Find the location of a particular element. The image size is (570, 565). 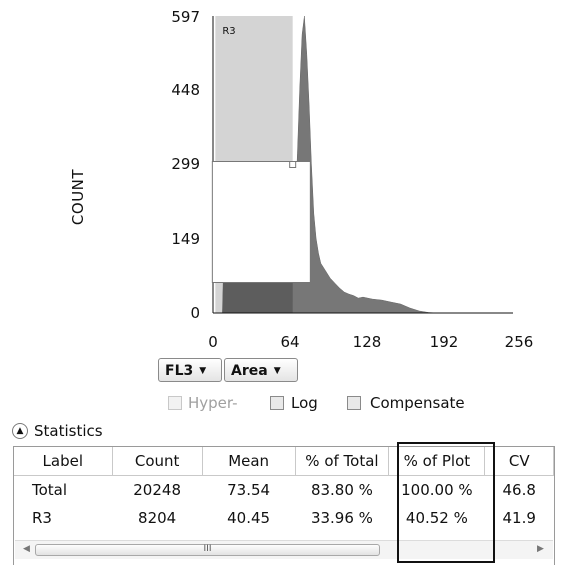

table-row: Total 20248 73.54 83.80 % 100.00 % 46.8 is located at coordinates (284, 490).